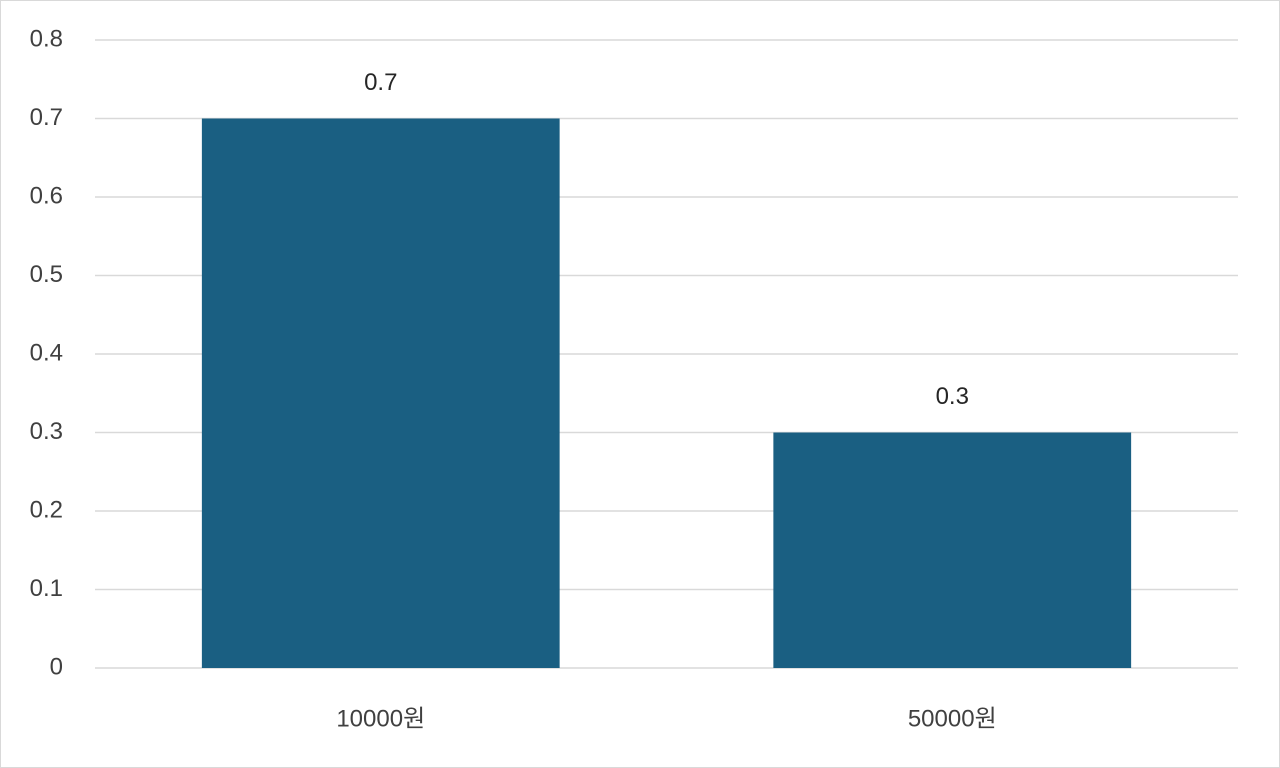 The width and height of the screenshot is (1280, 768). What do you see at coordinates (952, 550) in the screenshot?
I see `bar` at bounding box center [952, 550].